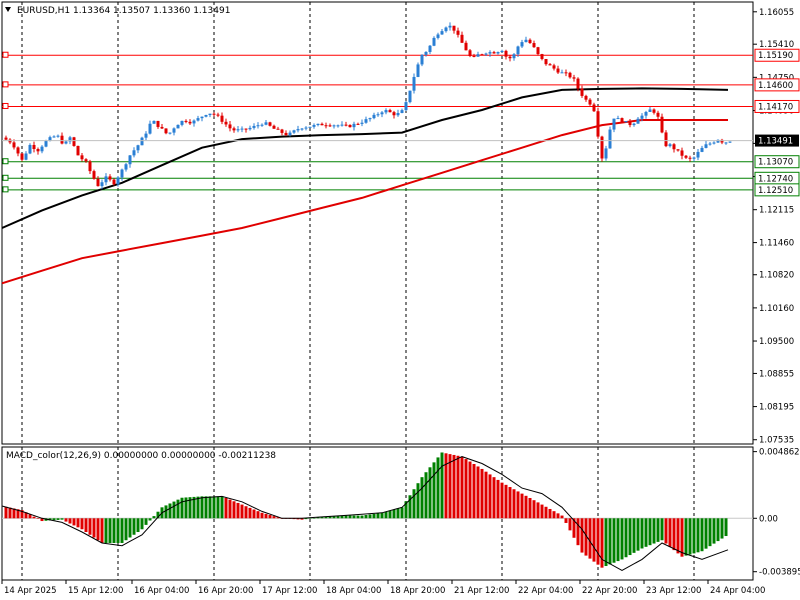 The height and width of the screenshot is (600, 800). Describe the element at coordinates (777, 85) in the screenshot. I see `level-label-box` at that location.